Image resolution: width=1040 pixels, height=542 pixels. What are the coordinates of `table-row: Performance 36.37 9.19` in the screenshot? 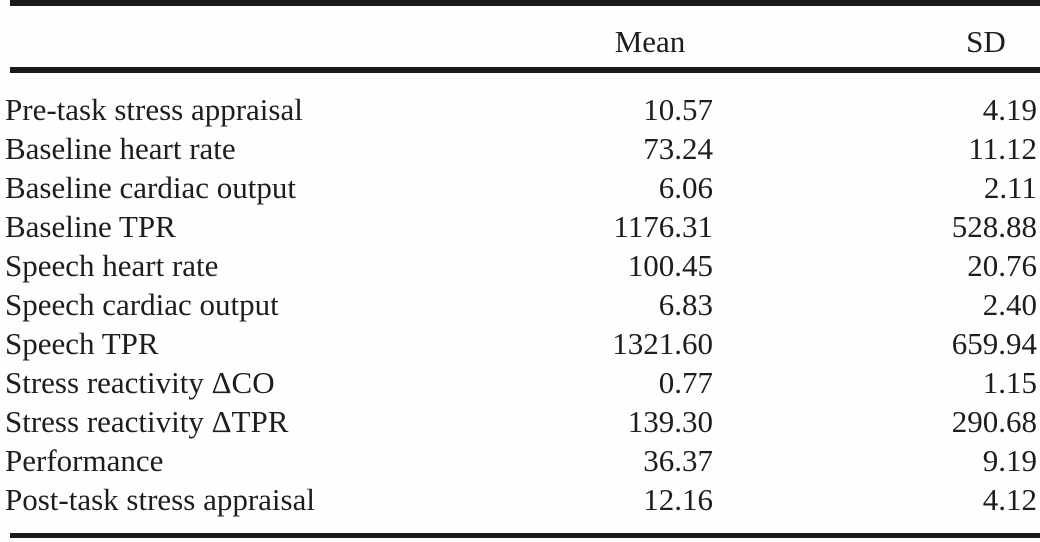 It's located at (520, 460).